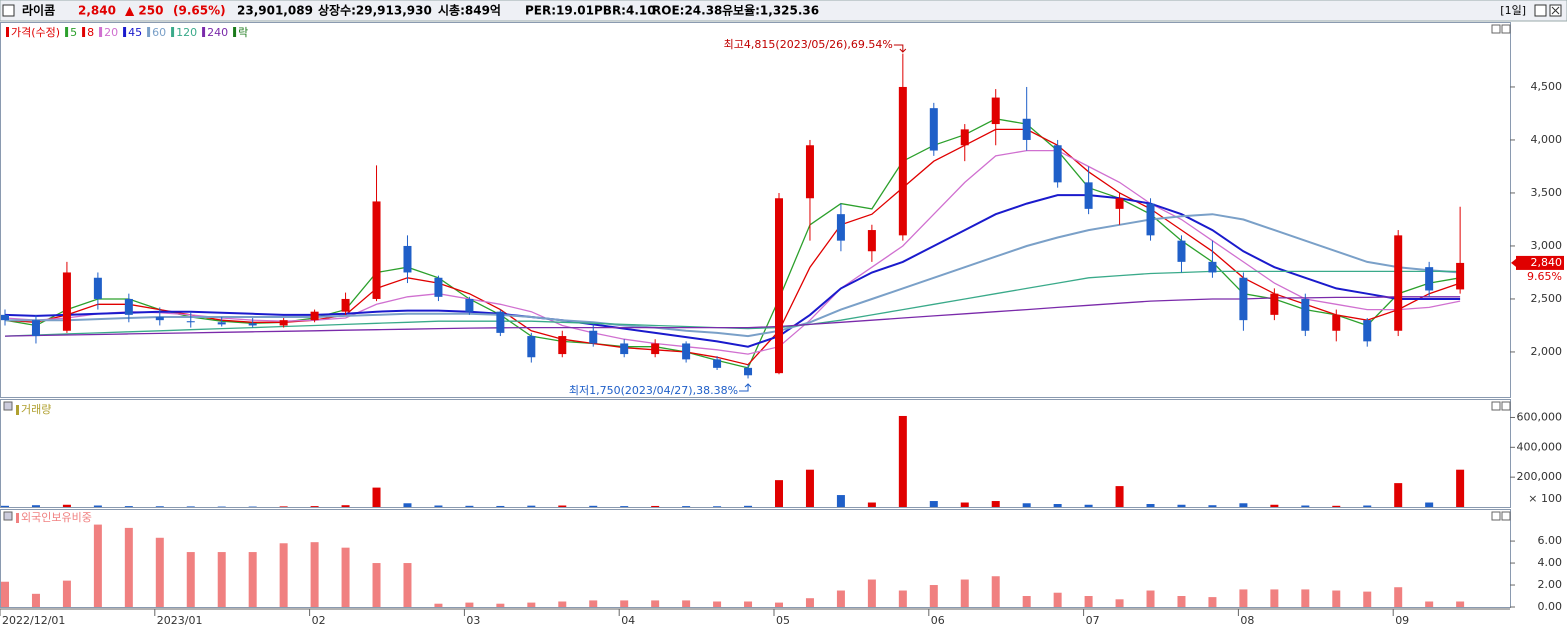  What do you see at coordinates (1247, 620) in the screenshot?
I see `x-tick-label: 08` at bounding box center [1247, 620].